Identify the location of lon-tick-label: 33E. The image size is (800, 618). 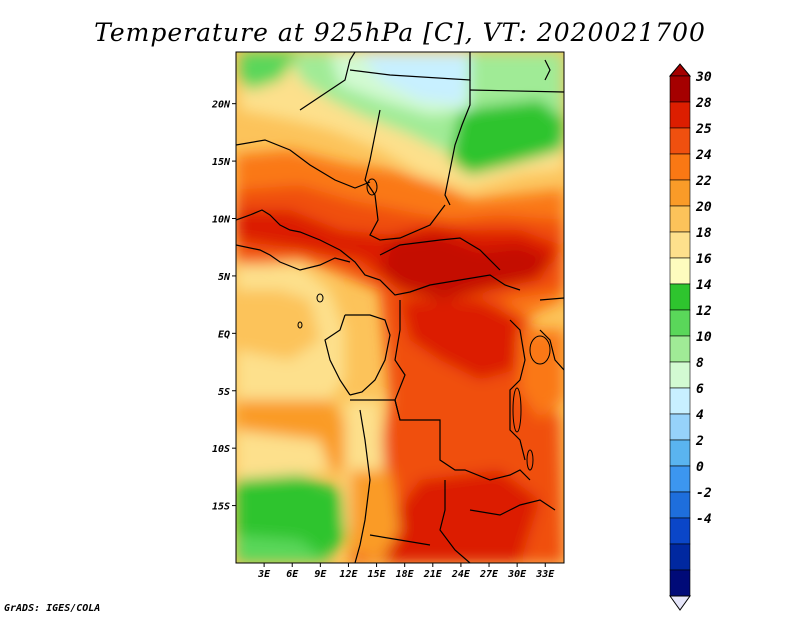
(545, 574).